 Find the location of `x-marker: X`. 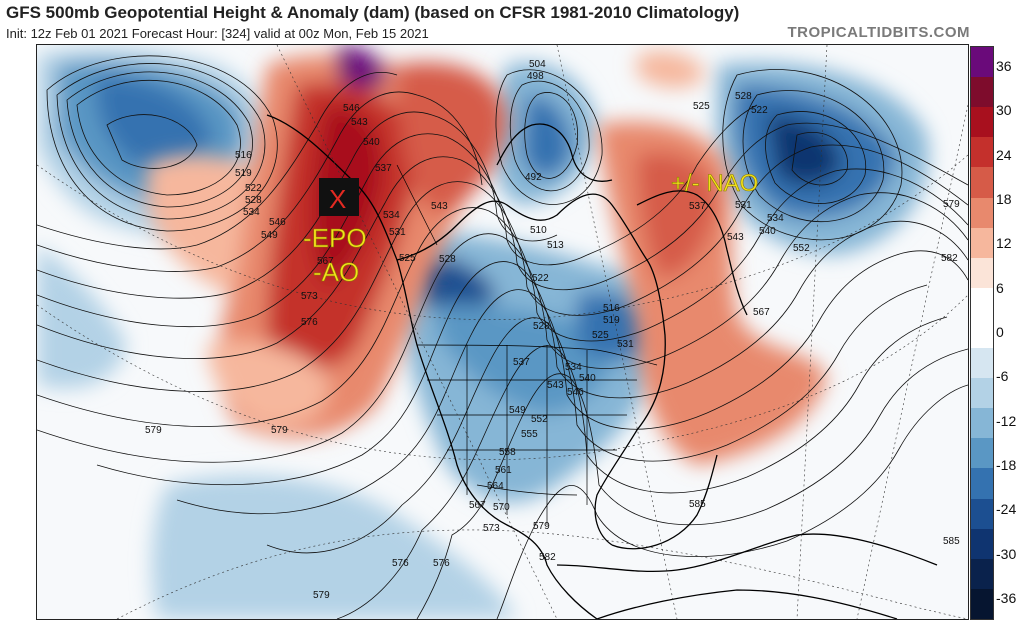

x-marker: X is located at coordinates (337, 199).